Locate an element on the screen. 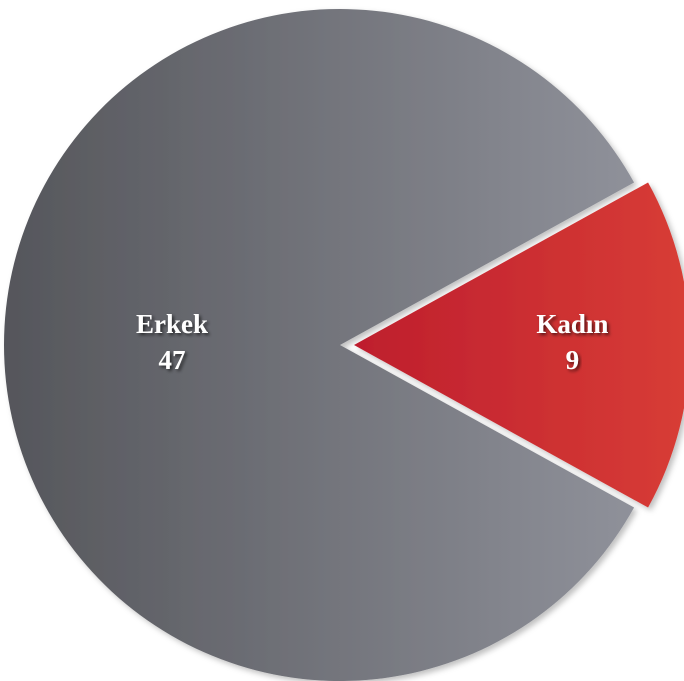  slice-value: 9 is located at coordinates (573, 360).